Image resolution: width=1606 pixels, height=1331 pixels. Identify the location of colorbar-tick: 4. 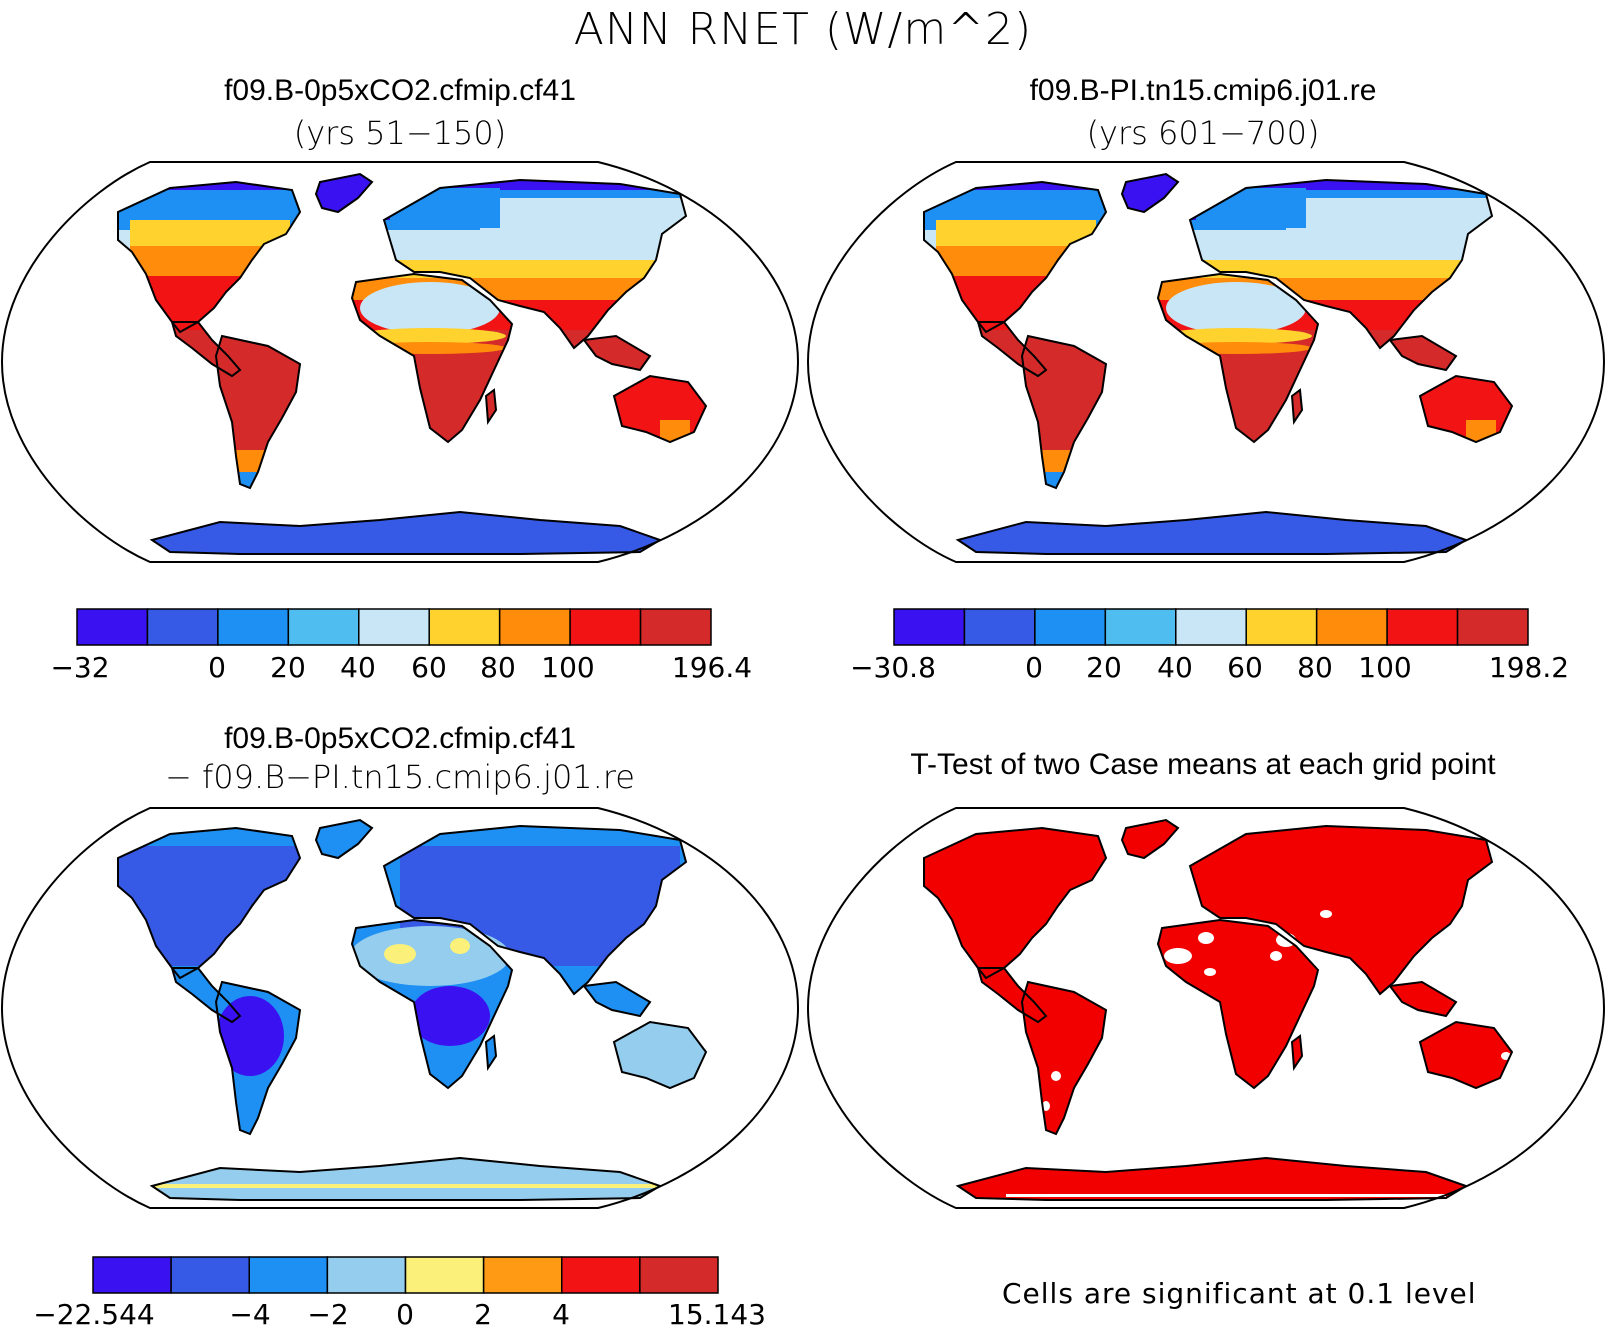
(561, 1314).